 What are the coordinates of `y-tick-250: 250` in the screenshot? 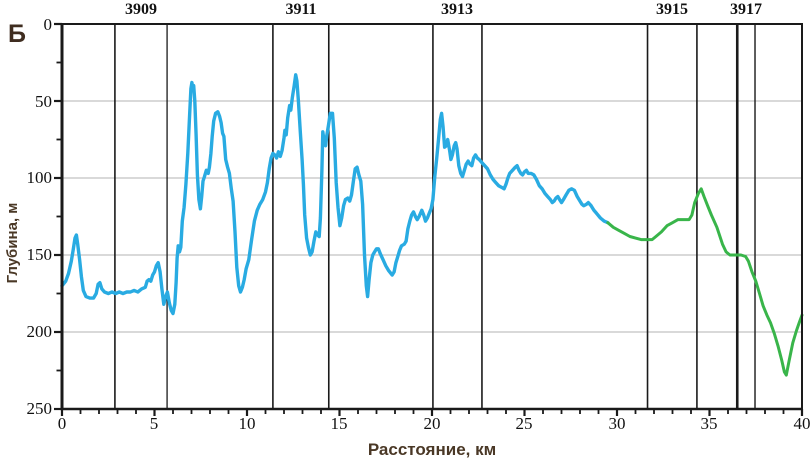 It's located at (39, 408).